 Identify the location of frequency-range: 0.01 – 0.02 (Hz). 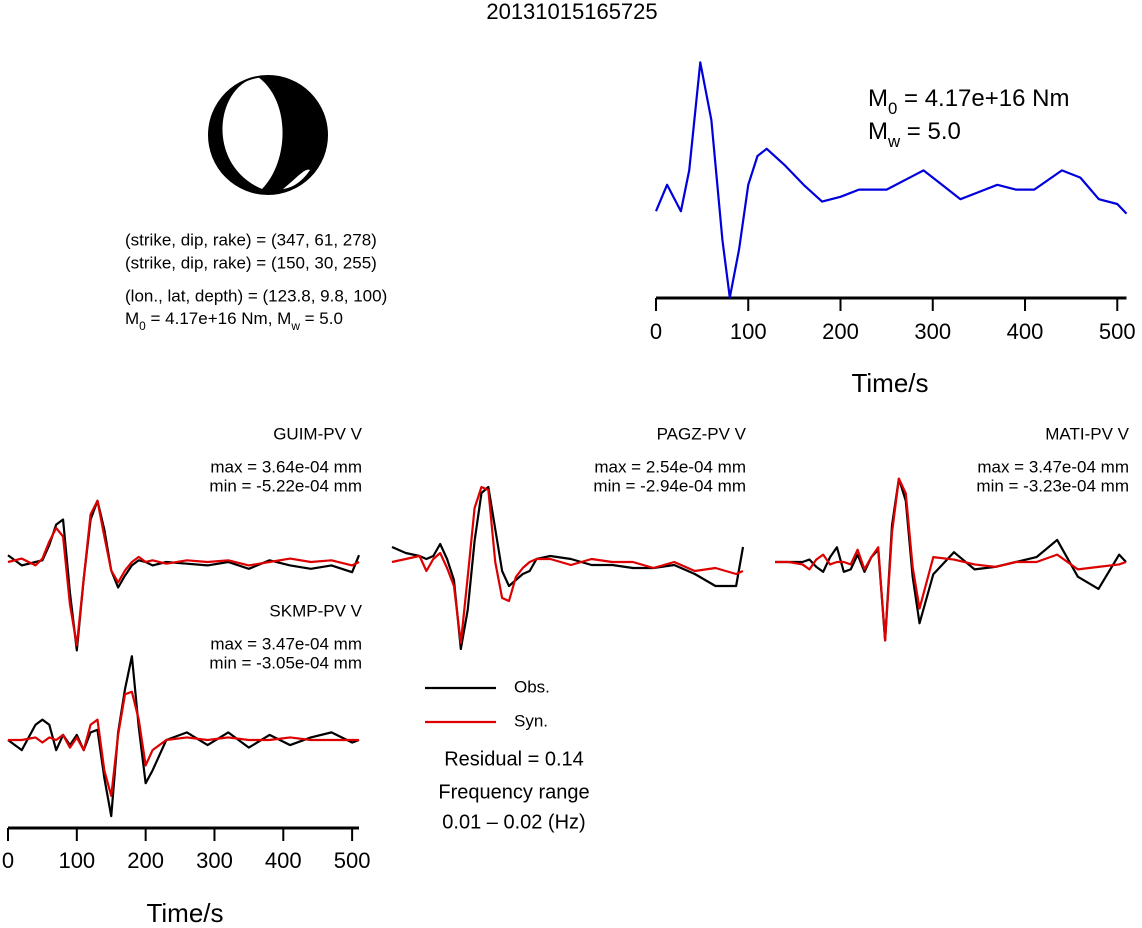
(513, 822).